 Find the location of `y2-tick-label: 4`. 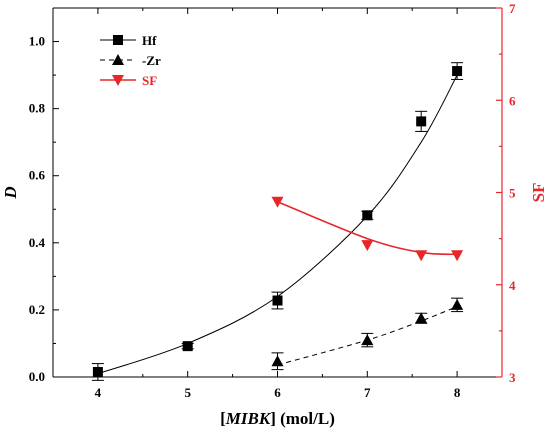

y2-tick-label: 4 is located at coordinates (512, 285).